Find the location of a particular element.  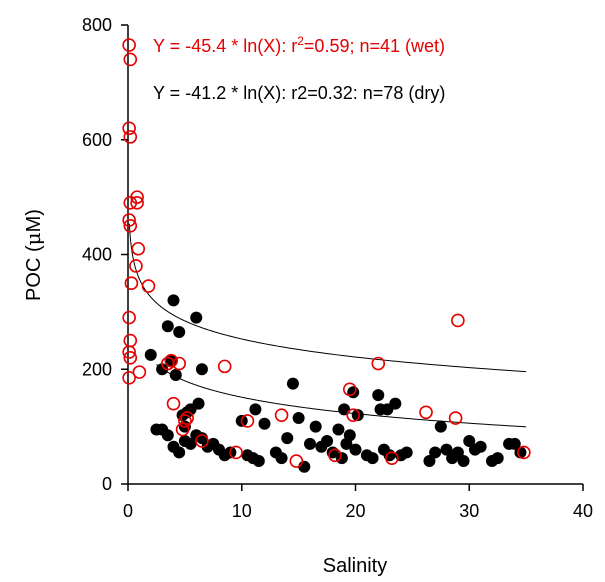

annotation-wet-before: Y = -45.4 * ln(X): r is located at coordinates (225, 46).